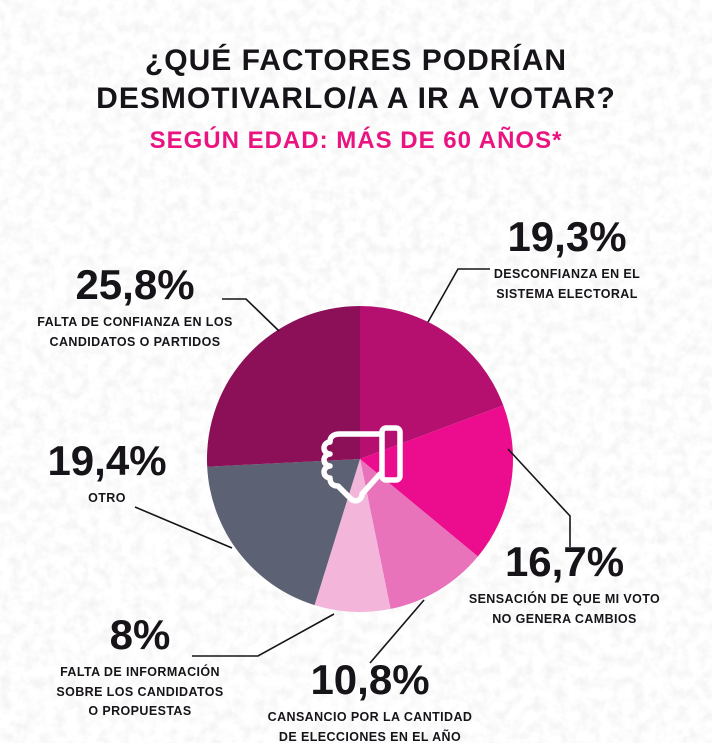 Image resolution: width=712 pixels, height=743 pixels. Describe the element at coordinates (564, 561) in the screenshot. I see `callout-value: 16,7%` at that location.